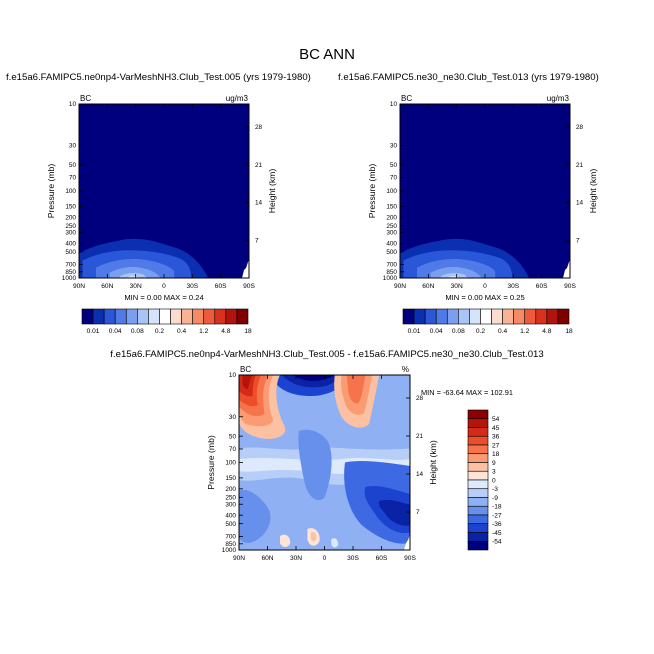 Image resolution: width=654 pixels, height=654 pixels. I want to click on x-tick-label: 30N, so click(457, 286).